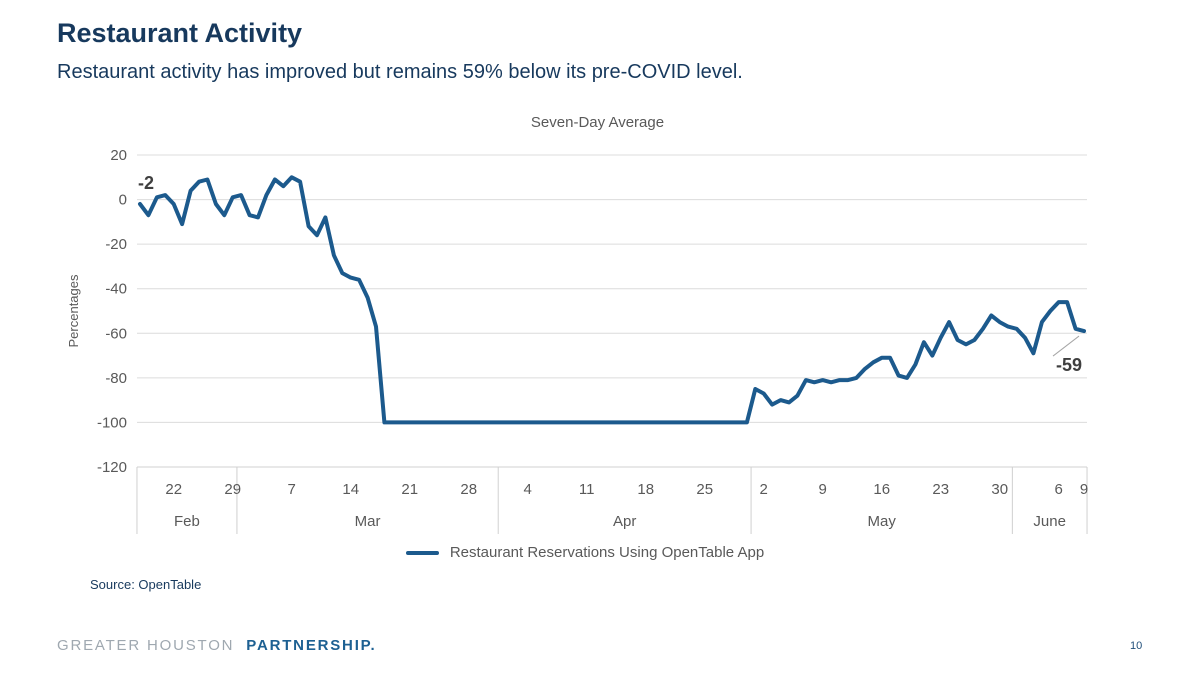 This screenshot has width=1200, height=675. I want to click on x-tick-label: 11, so click(587, 489).